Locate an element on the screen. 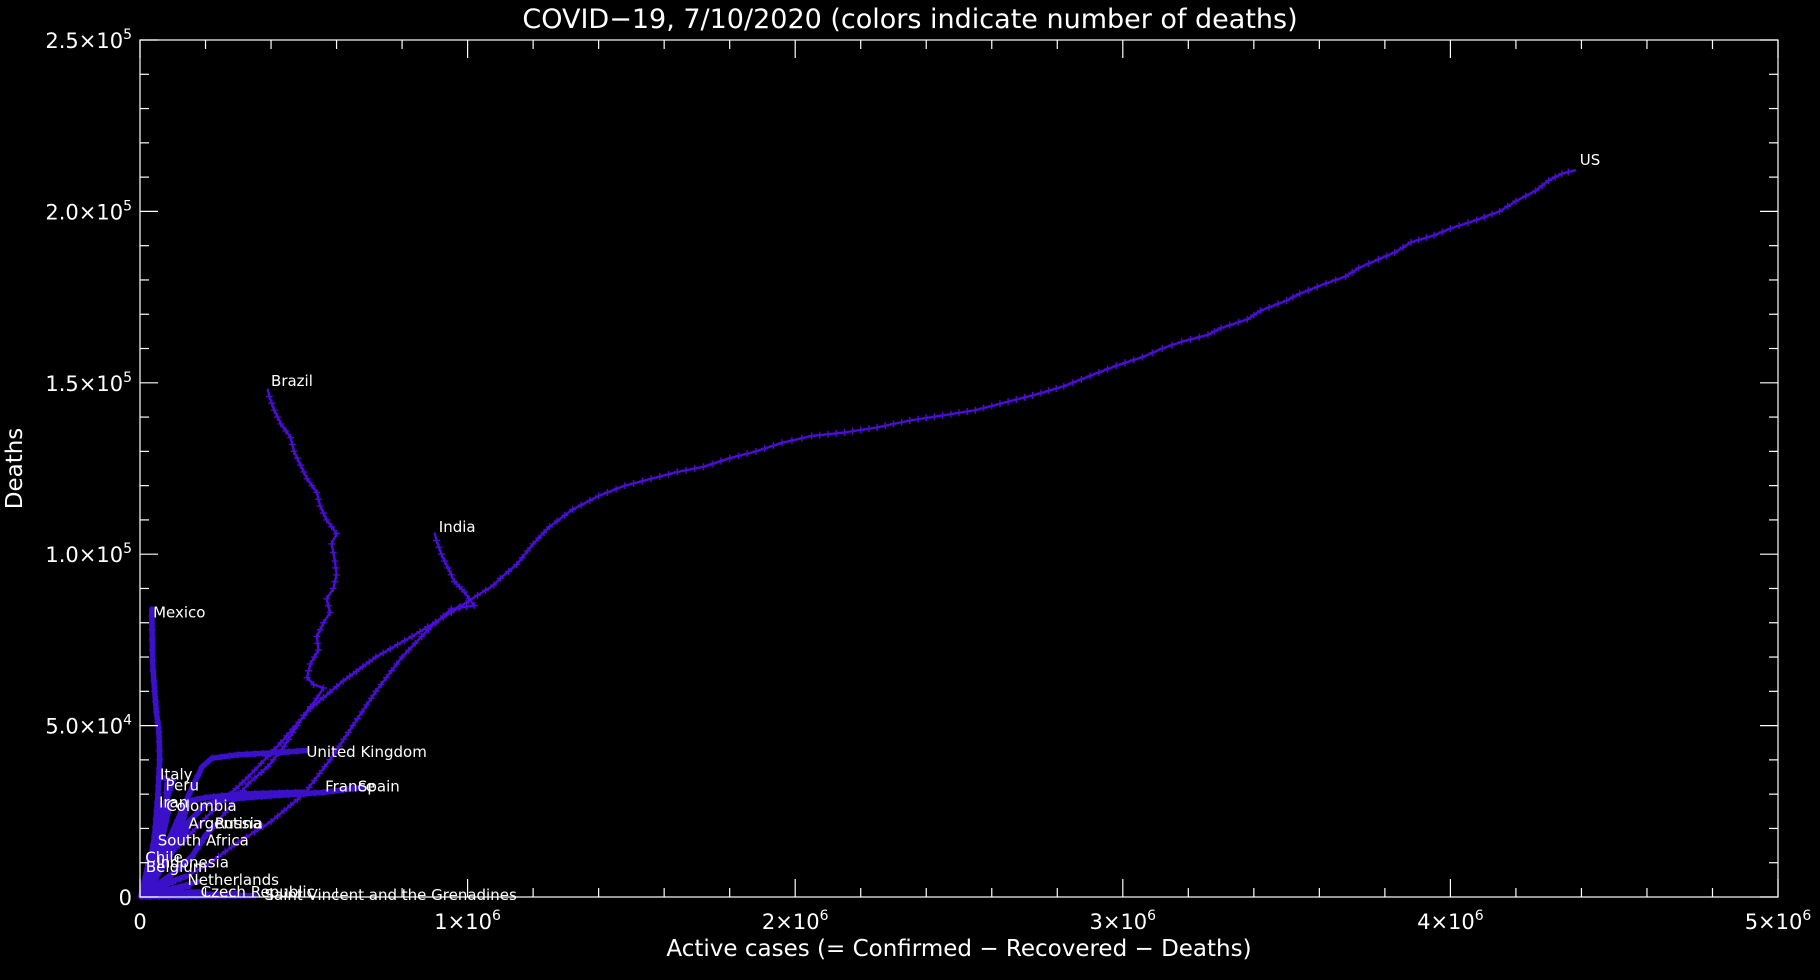  marker-iran is located at coordinates (156, 828).